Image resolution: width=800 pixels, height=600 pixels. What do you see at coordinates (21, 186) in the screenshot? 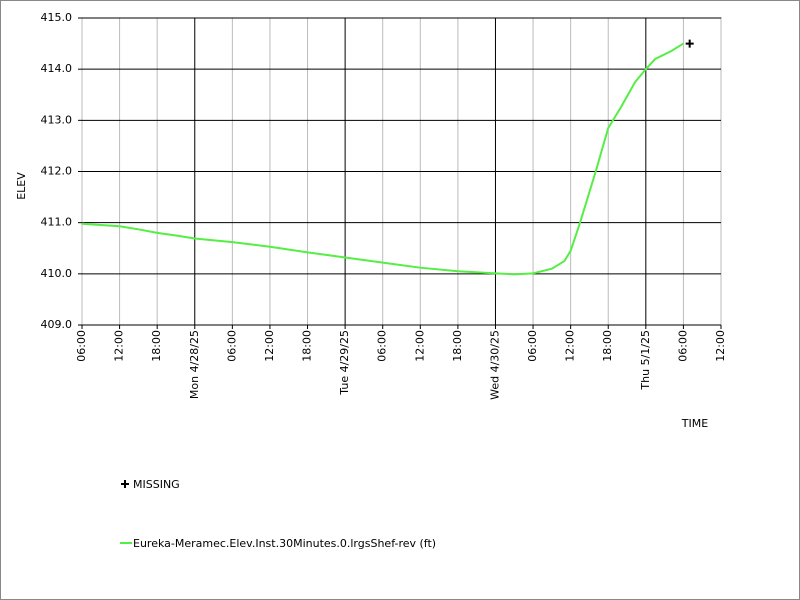
I see `y-axis-label: ELEV` at bounding box center [21, 186].